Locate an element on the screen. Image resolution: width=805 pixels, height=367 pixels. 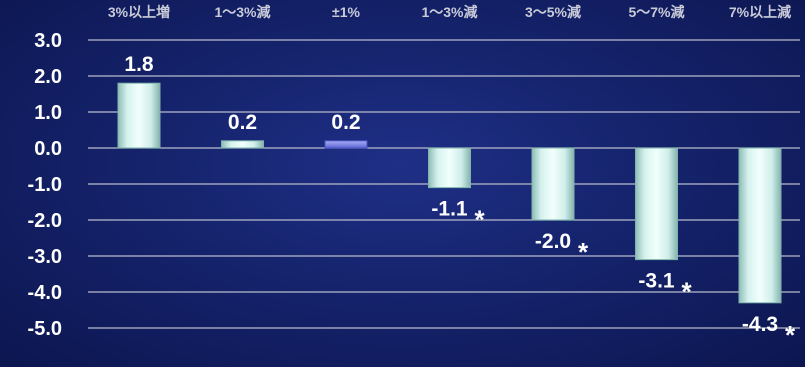
x-category-label: 5～7%減 is located at coordinates (656, 12).